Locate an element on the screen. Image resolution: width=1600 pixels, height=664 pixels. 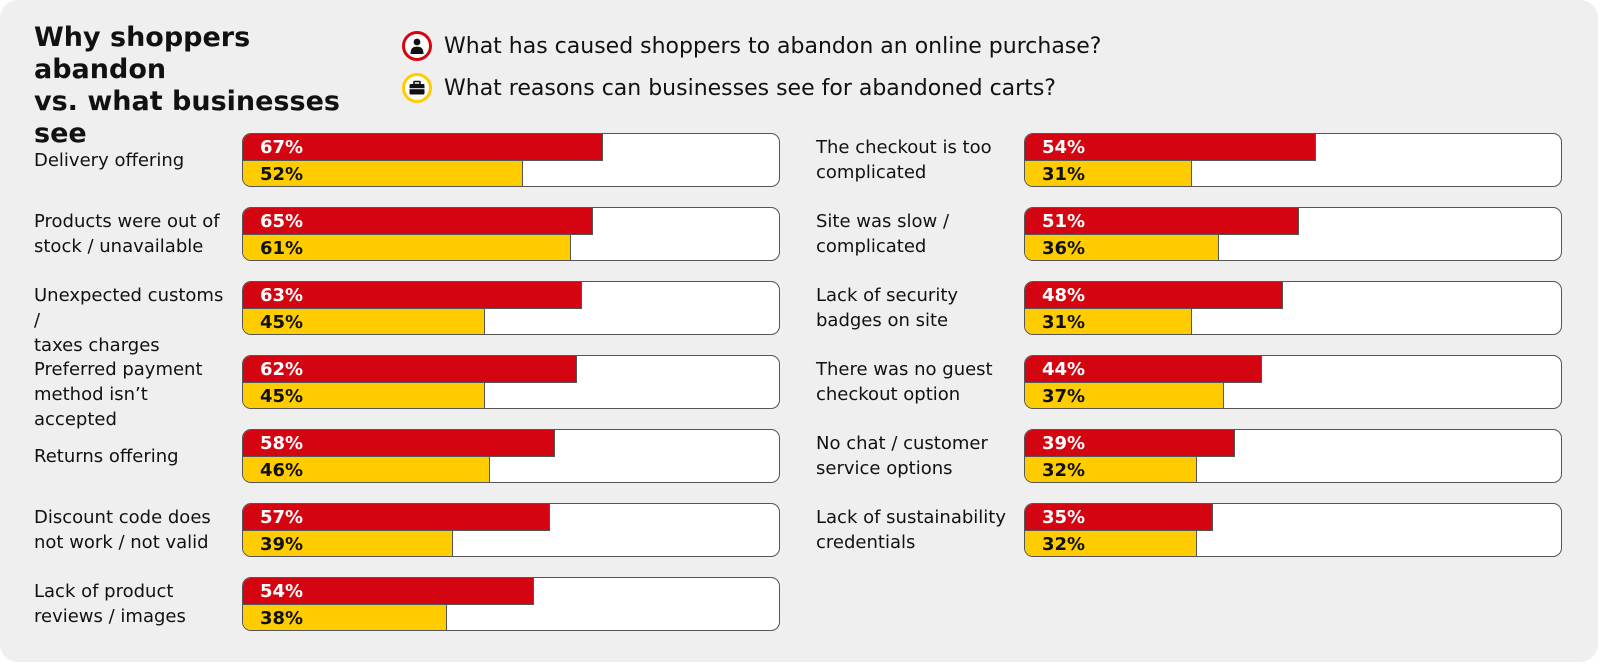
category-label: There was no guest checkout option is located at coordinates (904, 382).